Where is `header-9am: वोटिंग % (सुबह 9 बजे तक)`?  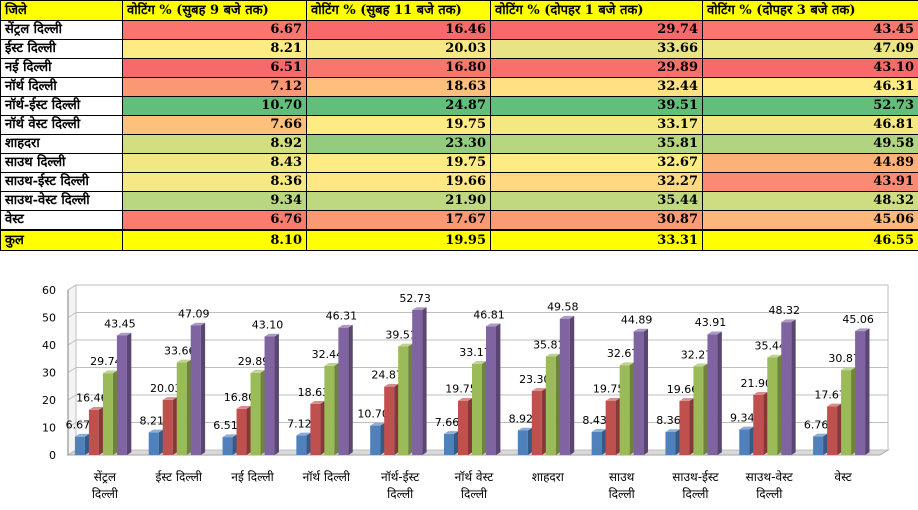 header-9am: वोटिंग % (सुबह 9 बजे तक) is located at coordinates (214, 10).